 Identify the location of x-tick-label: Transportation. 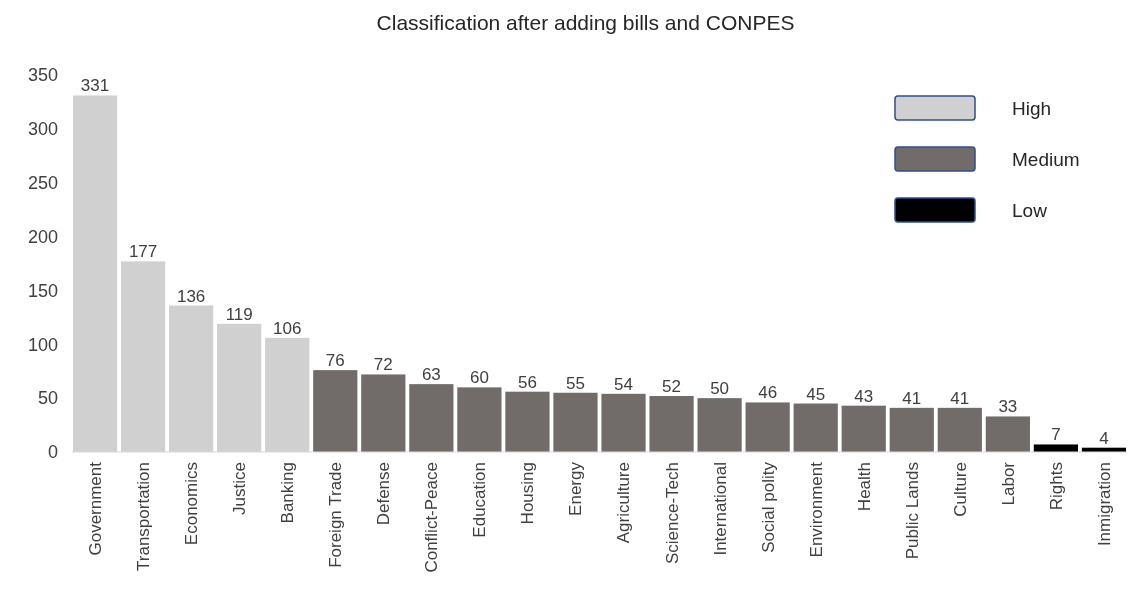
(144, 516).